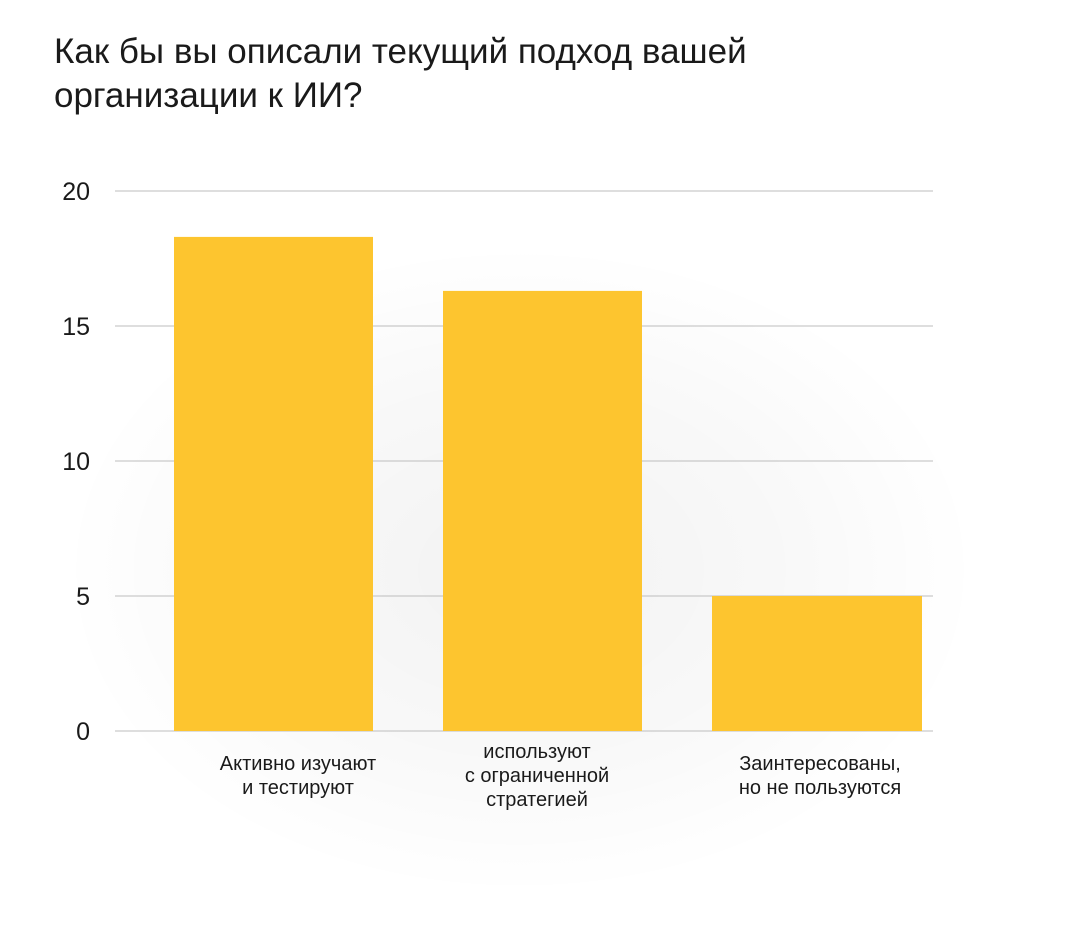  Describe the element at coordinates (83, 732) in the screenshot. I see `y-tick-label: 0` at that location.